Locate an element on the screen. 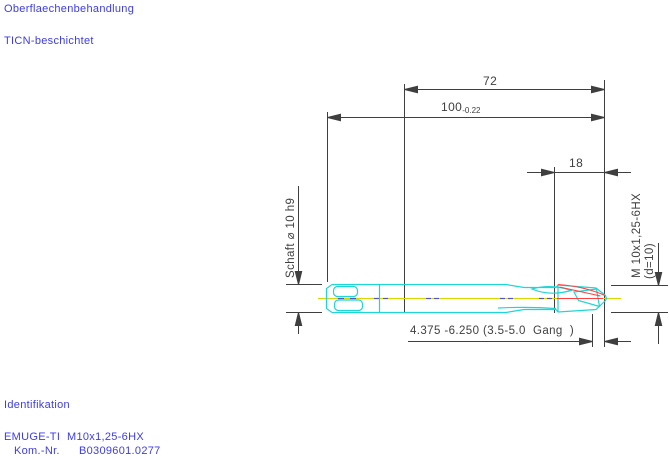 This screenshot has width=670, height=460. spiral-flute-lines is located at coordinates (581, 291).